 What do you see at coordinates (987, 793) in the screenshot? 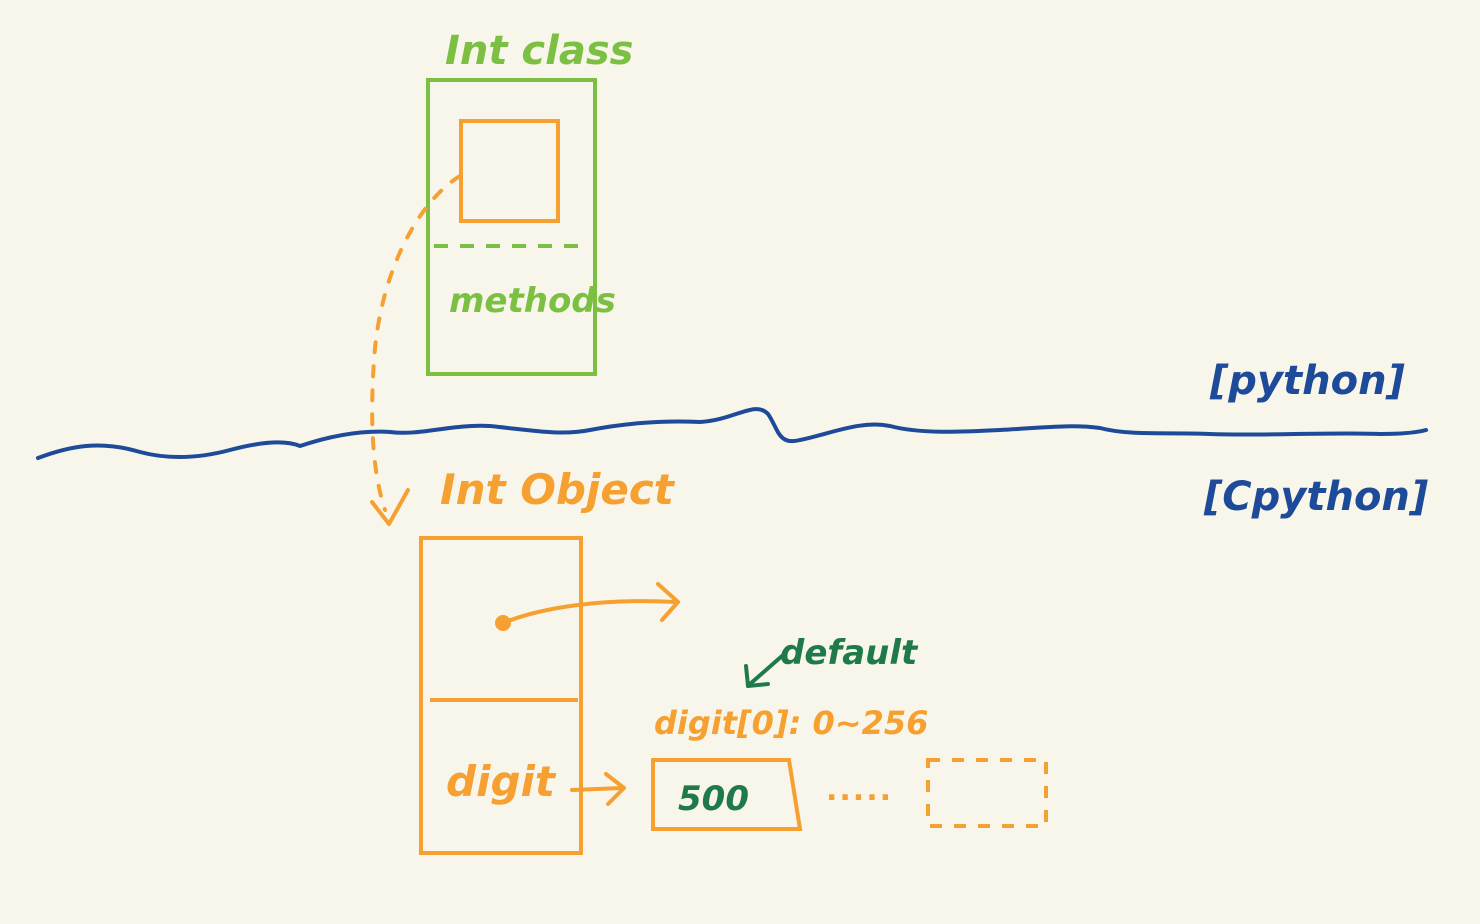
I see `digit-cell-next` at bounding box center [987, 793].